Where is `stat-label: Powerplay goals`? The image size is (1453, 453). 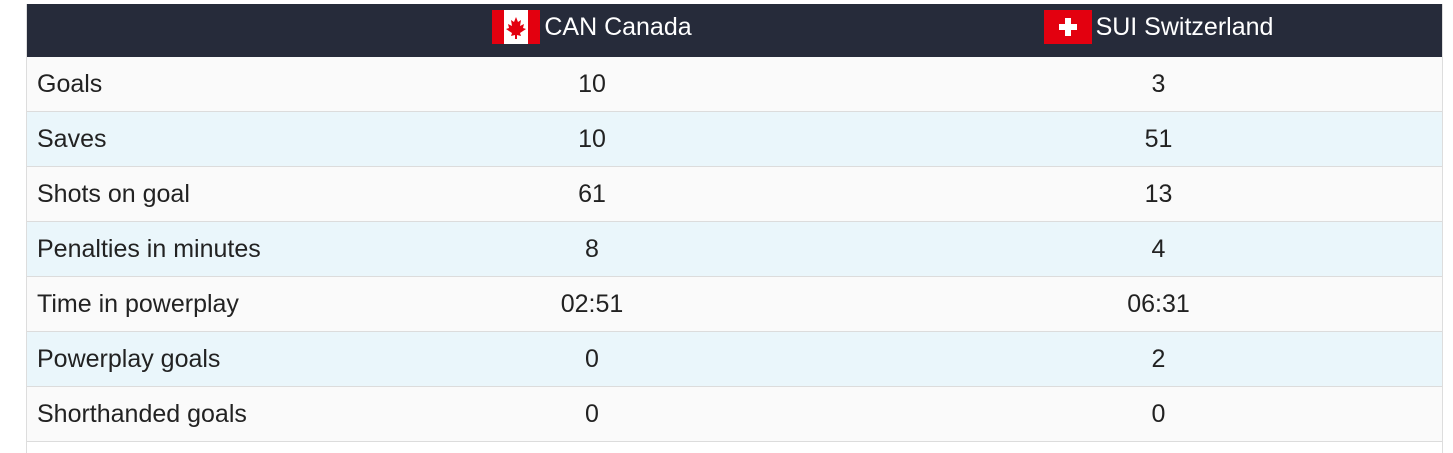 stat-label: Powerplay goals is located at coordinates (168, 359).